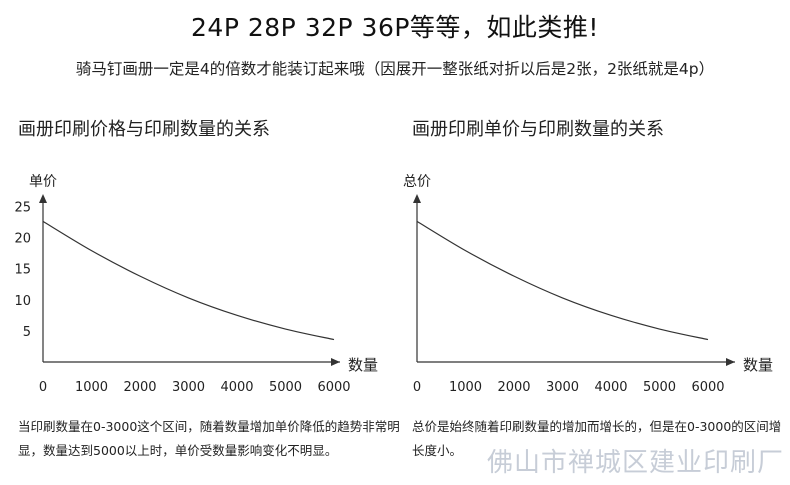 This screenshot has width=790, height=485. I want to click on right-chart-title: 画册印刷单价与印刷数量的关系, so click(538, 129).